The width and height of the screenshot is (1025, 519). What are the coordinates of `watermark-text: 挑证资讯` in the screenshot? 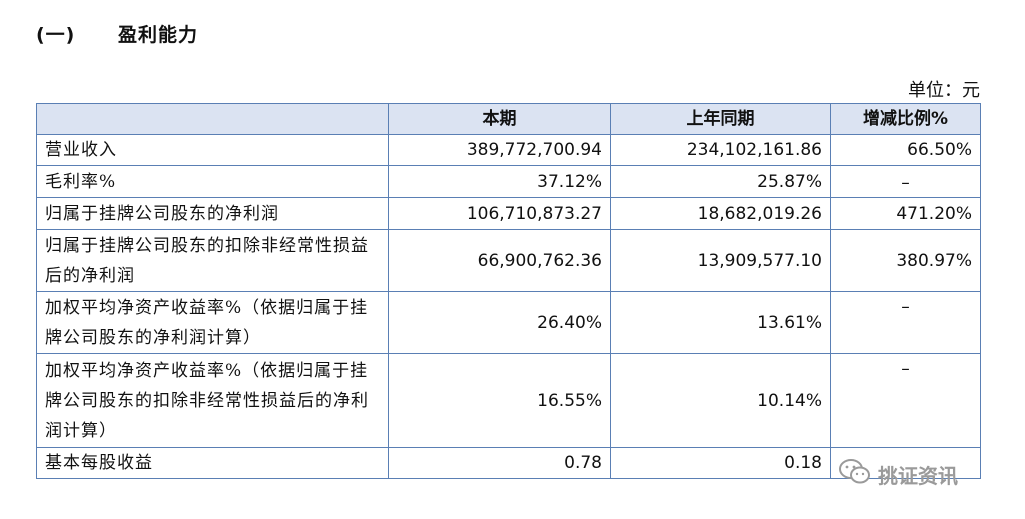 It's located at (918, 476).